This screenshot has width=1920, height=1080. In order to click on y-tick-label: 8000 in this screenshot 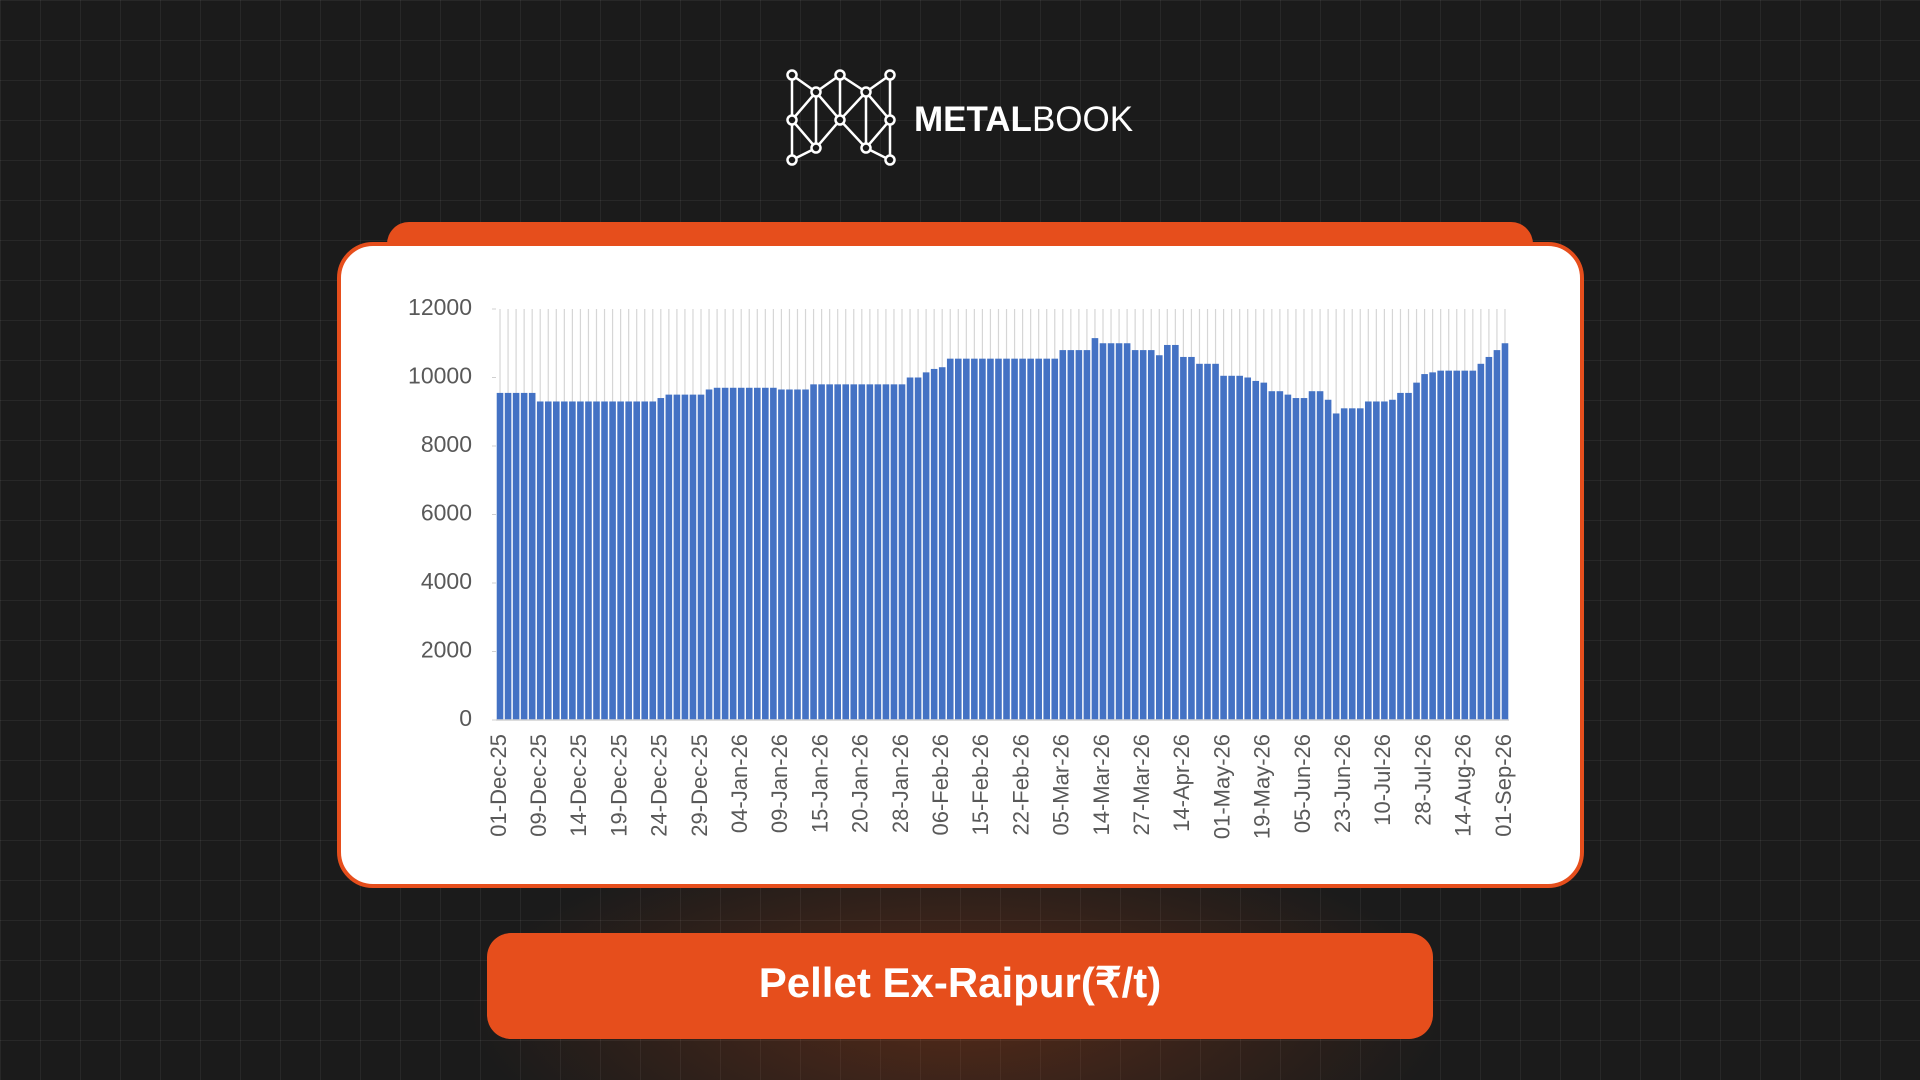, I will do `click(446, 444)`.